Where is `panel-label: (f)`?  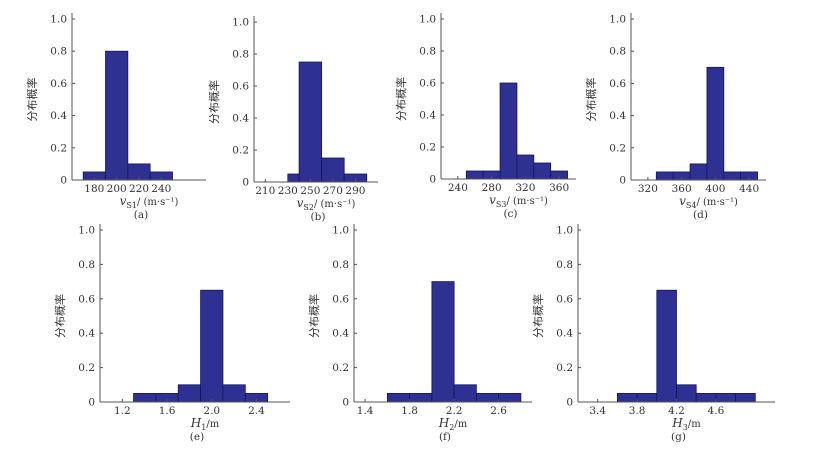 panel-label: (f) is located at coordinates (445, 437).